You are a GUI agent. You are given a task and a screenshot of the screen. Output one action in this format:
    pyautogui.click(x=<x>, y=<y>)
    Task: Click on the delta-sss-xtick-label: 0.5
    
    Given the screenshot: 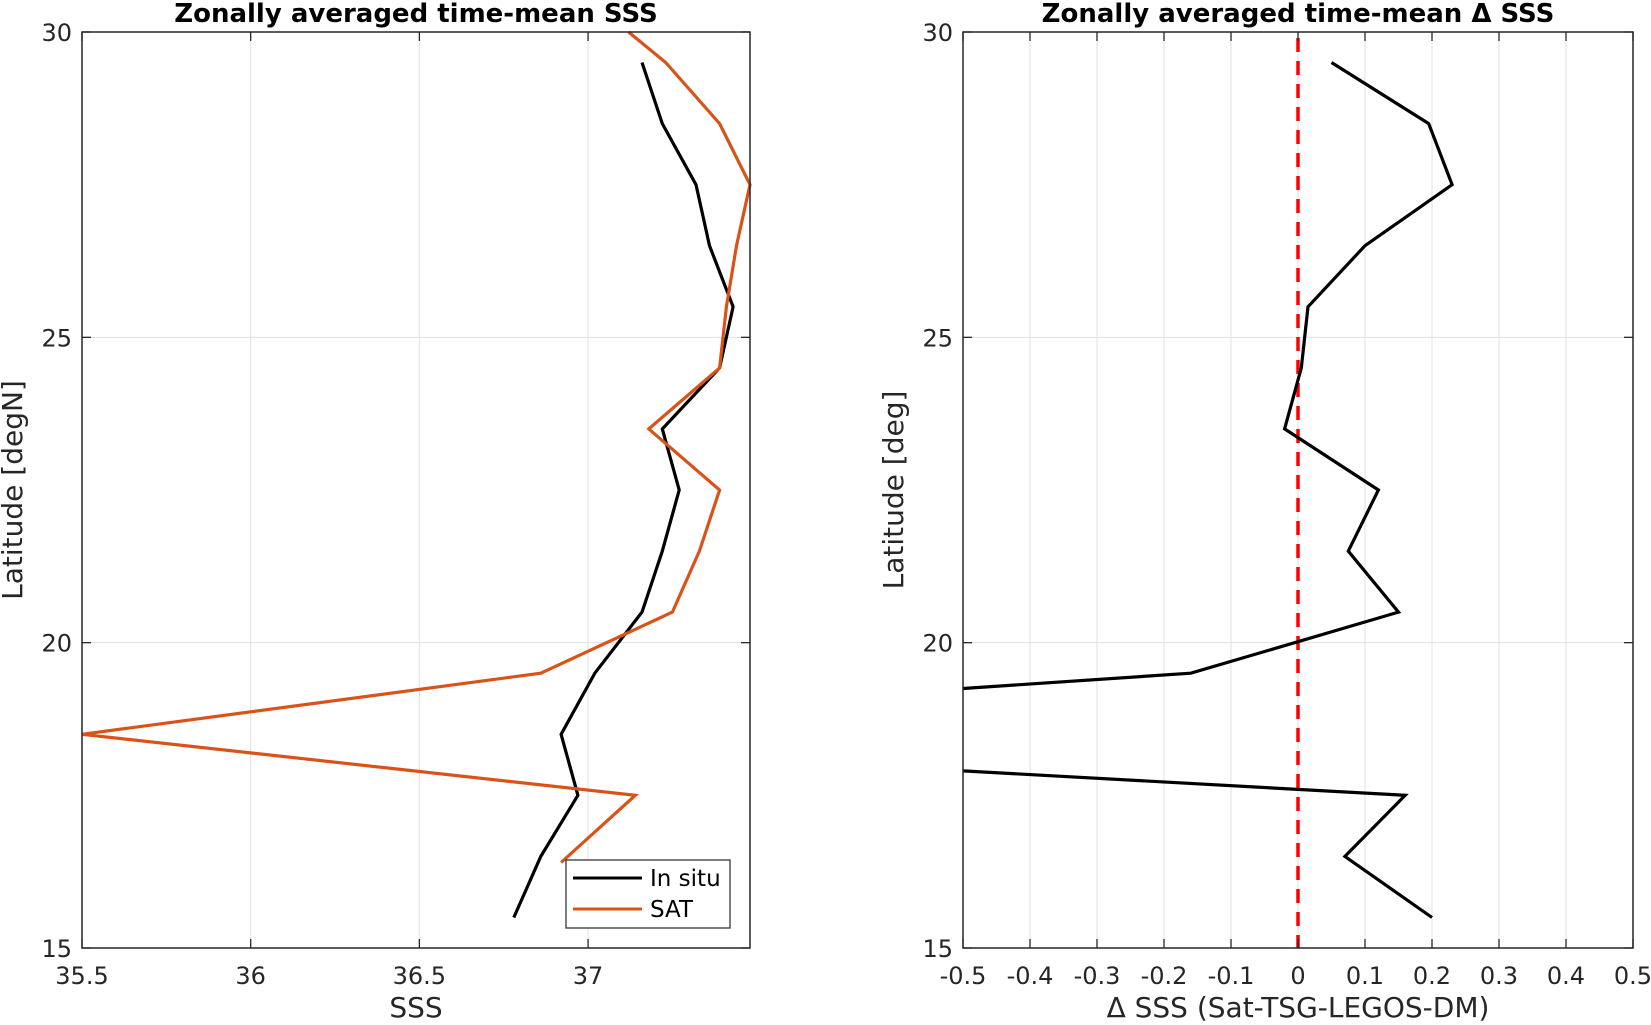 What is the action you would take?
    pyautogui.click(x=1632, y=976)
    